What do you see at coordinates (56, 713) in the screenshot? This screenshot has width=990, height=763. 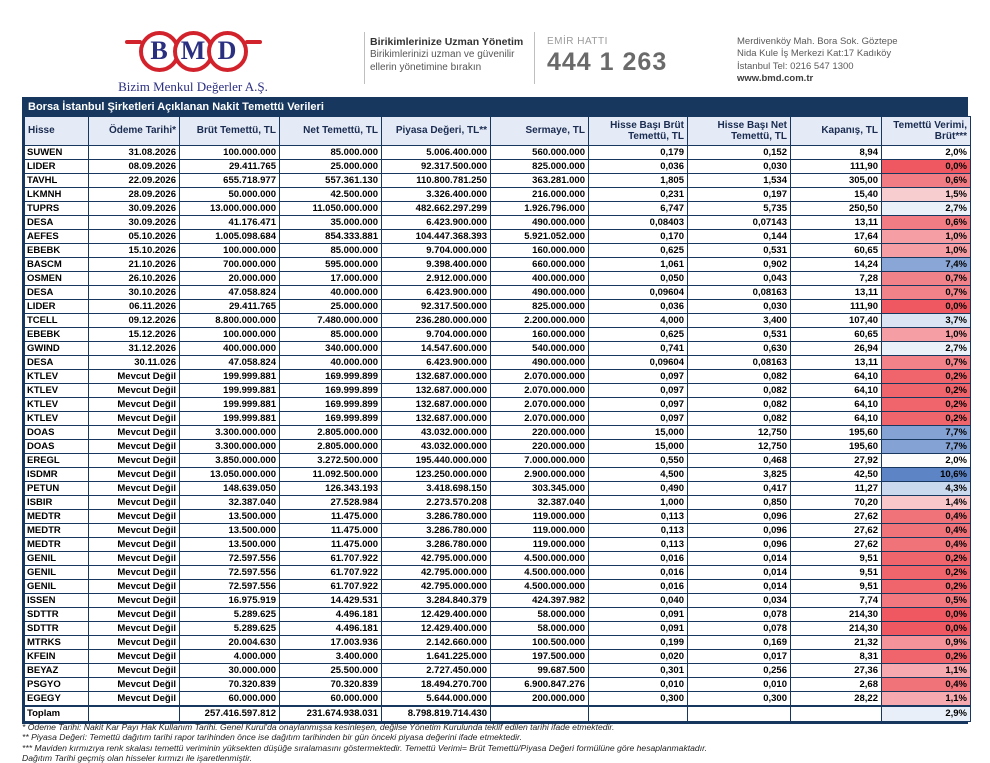 I see `total-label: Toplam` at bounding box center [56, 713].